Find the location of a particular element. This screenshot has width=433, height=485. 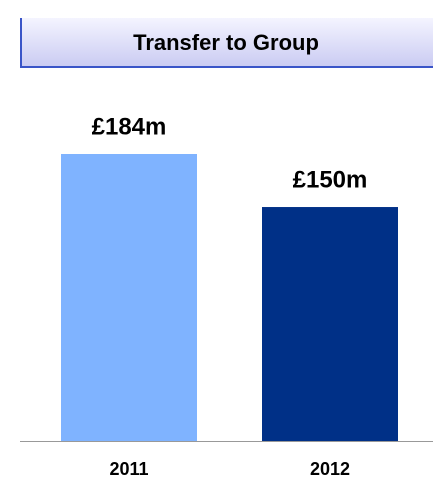

value-label: £150m is located at coordinates (330, 179).